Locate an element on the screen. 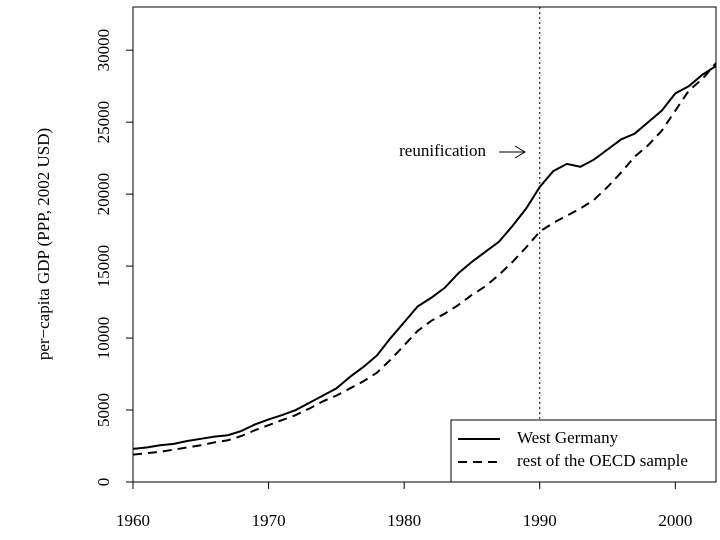 The height and width of the screenshot is (540, 720). legend-box is located at coordinates (583, 451).